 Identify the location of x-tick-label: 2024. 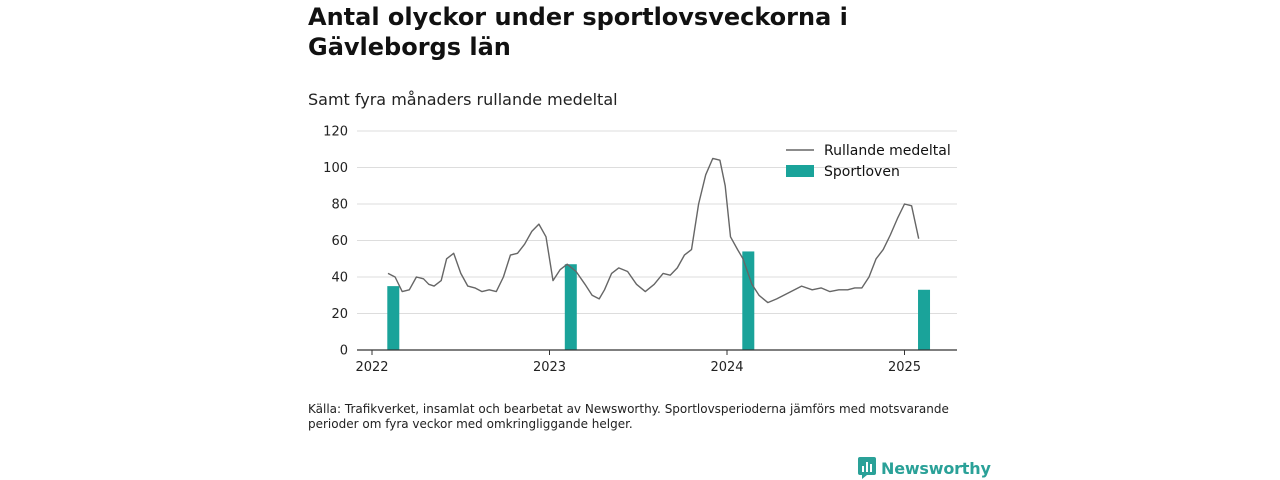
(726, 367).